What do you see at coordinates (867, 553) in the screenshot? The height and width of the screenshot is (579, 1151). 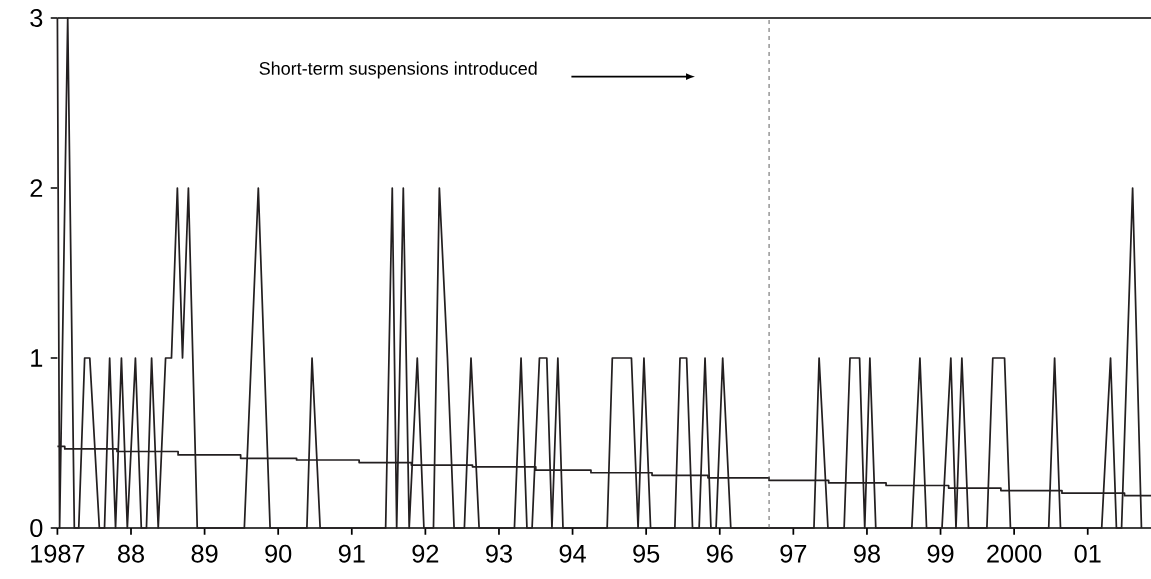 I see `x-tick-label: 98` at bounding box center [867, 553].